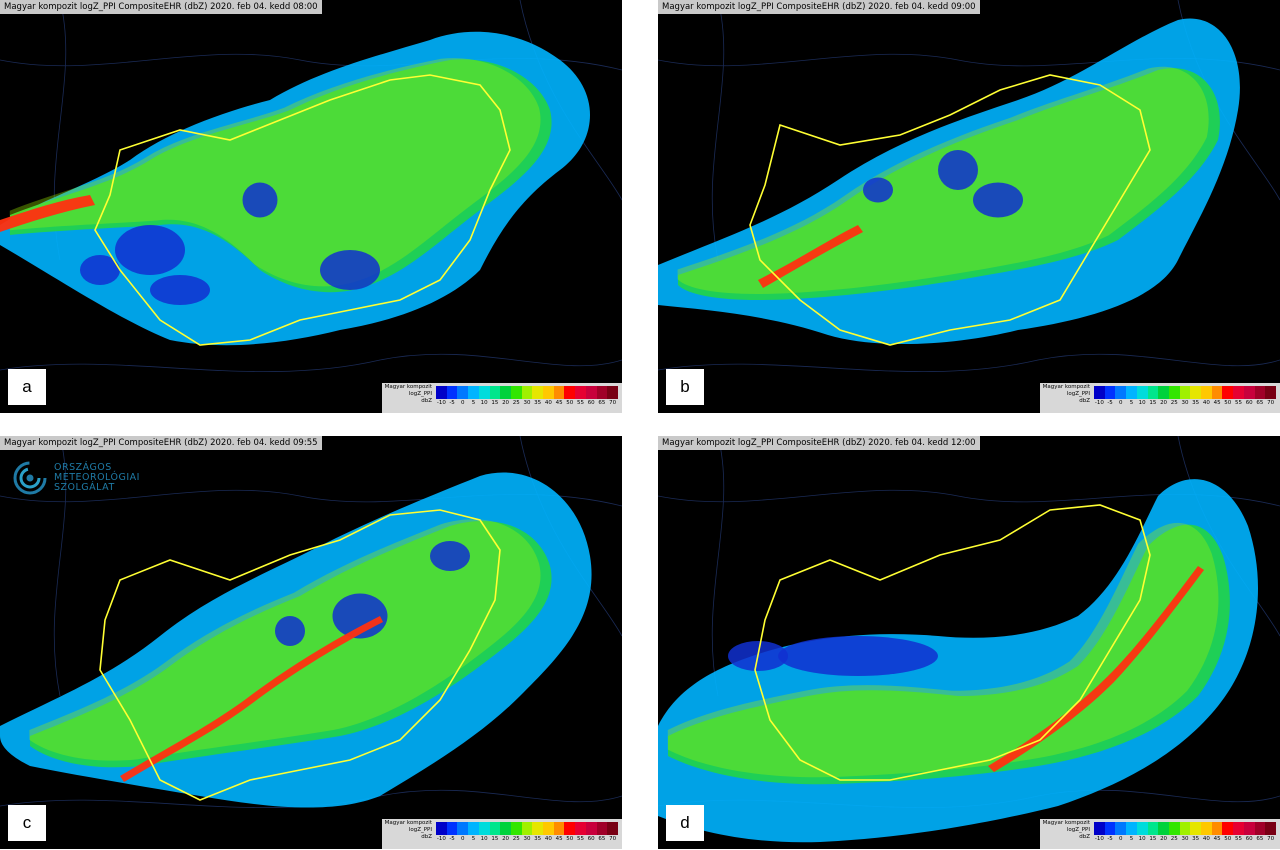 This screenshot has width=1280, height=850. I want to click on legend-tick-label: 70, so click(1271, 403).